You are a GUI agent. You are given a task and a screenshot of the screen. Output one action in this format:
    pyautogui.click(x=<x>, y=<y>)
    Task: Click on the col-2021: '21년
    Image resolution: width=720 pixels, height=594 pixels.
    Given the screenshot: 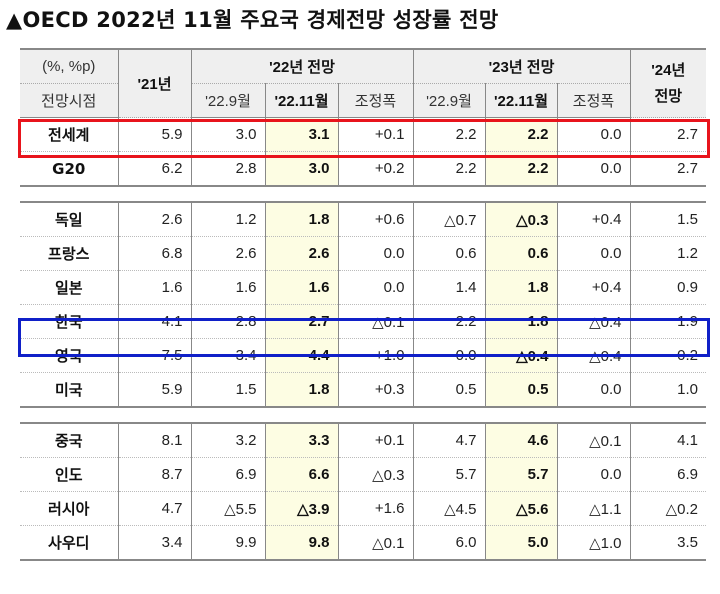 What is the action you would take?
    pyautogui.click(x=154, y=83)
    